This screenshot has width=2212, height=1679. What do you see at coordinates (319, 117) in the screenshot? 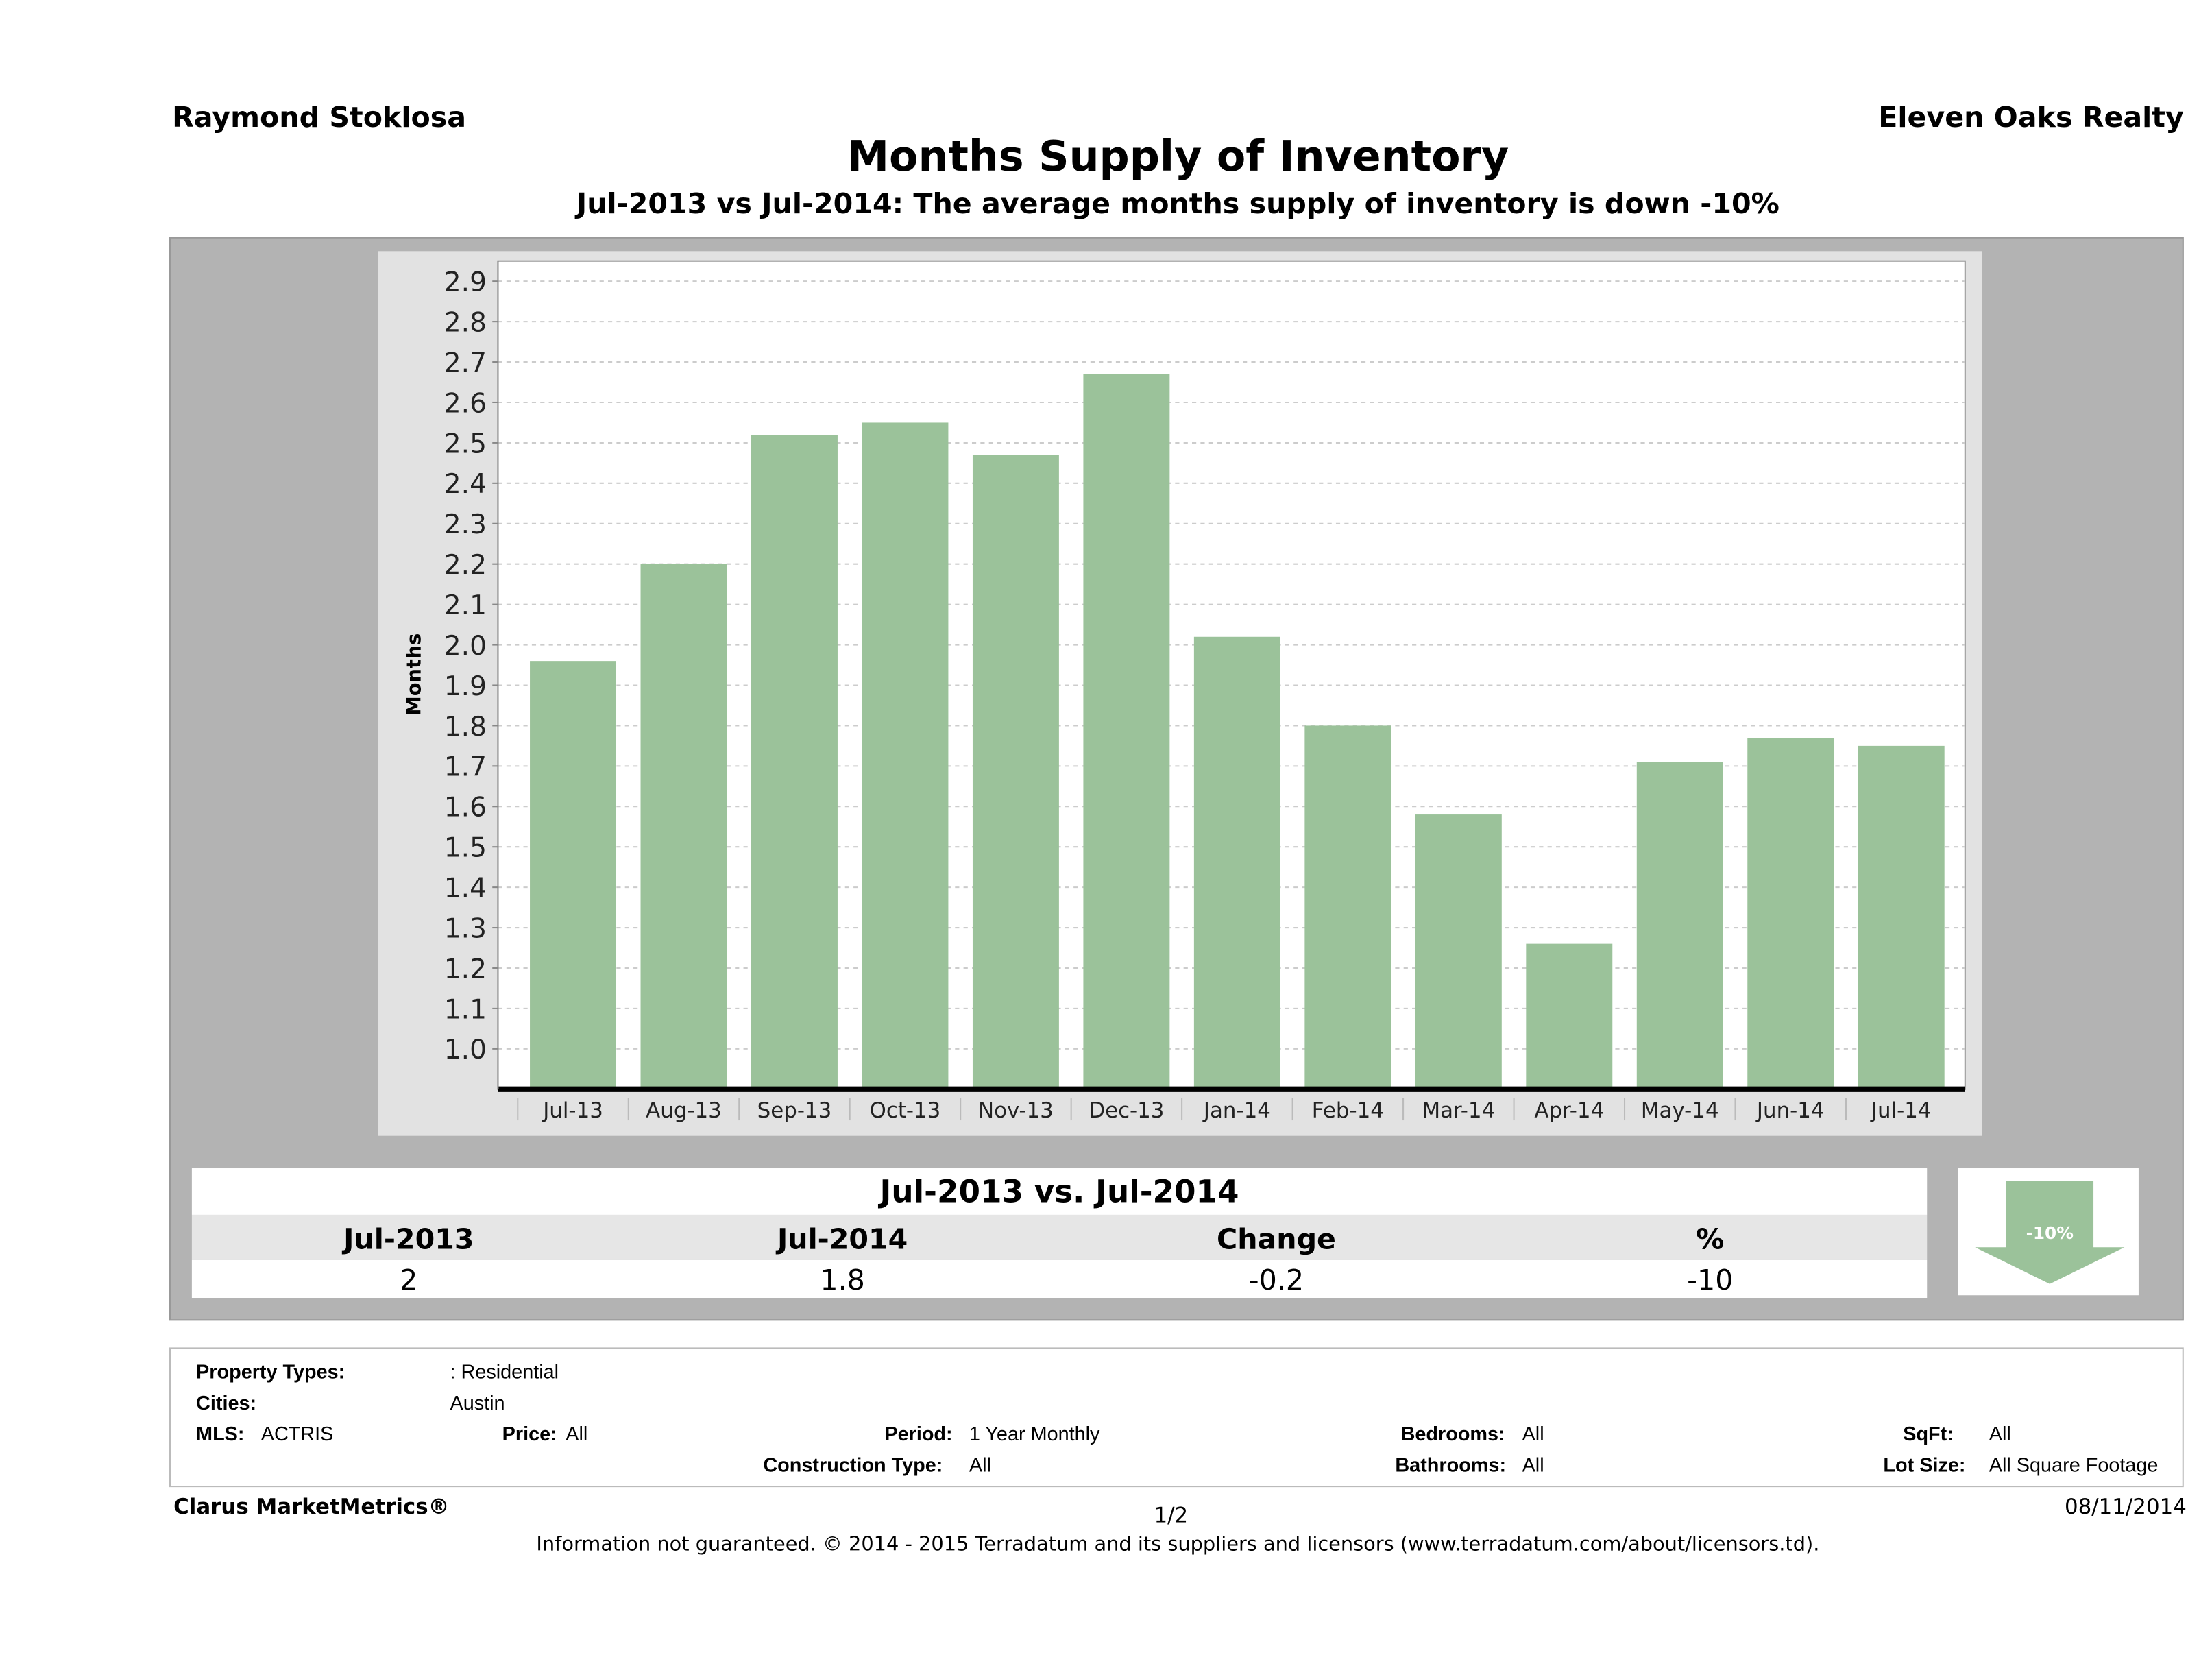
I see `agent-name: Raymond Stoklosa` at bounding box center [319, 117].